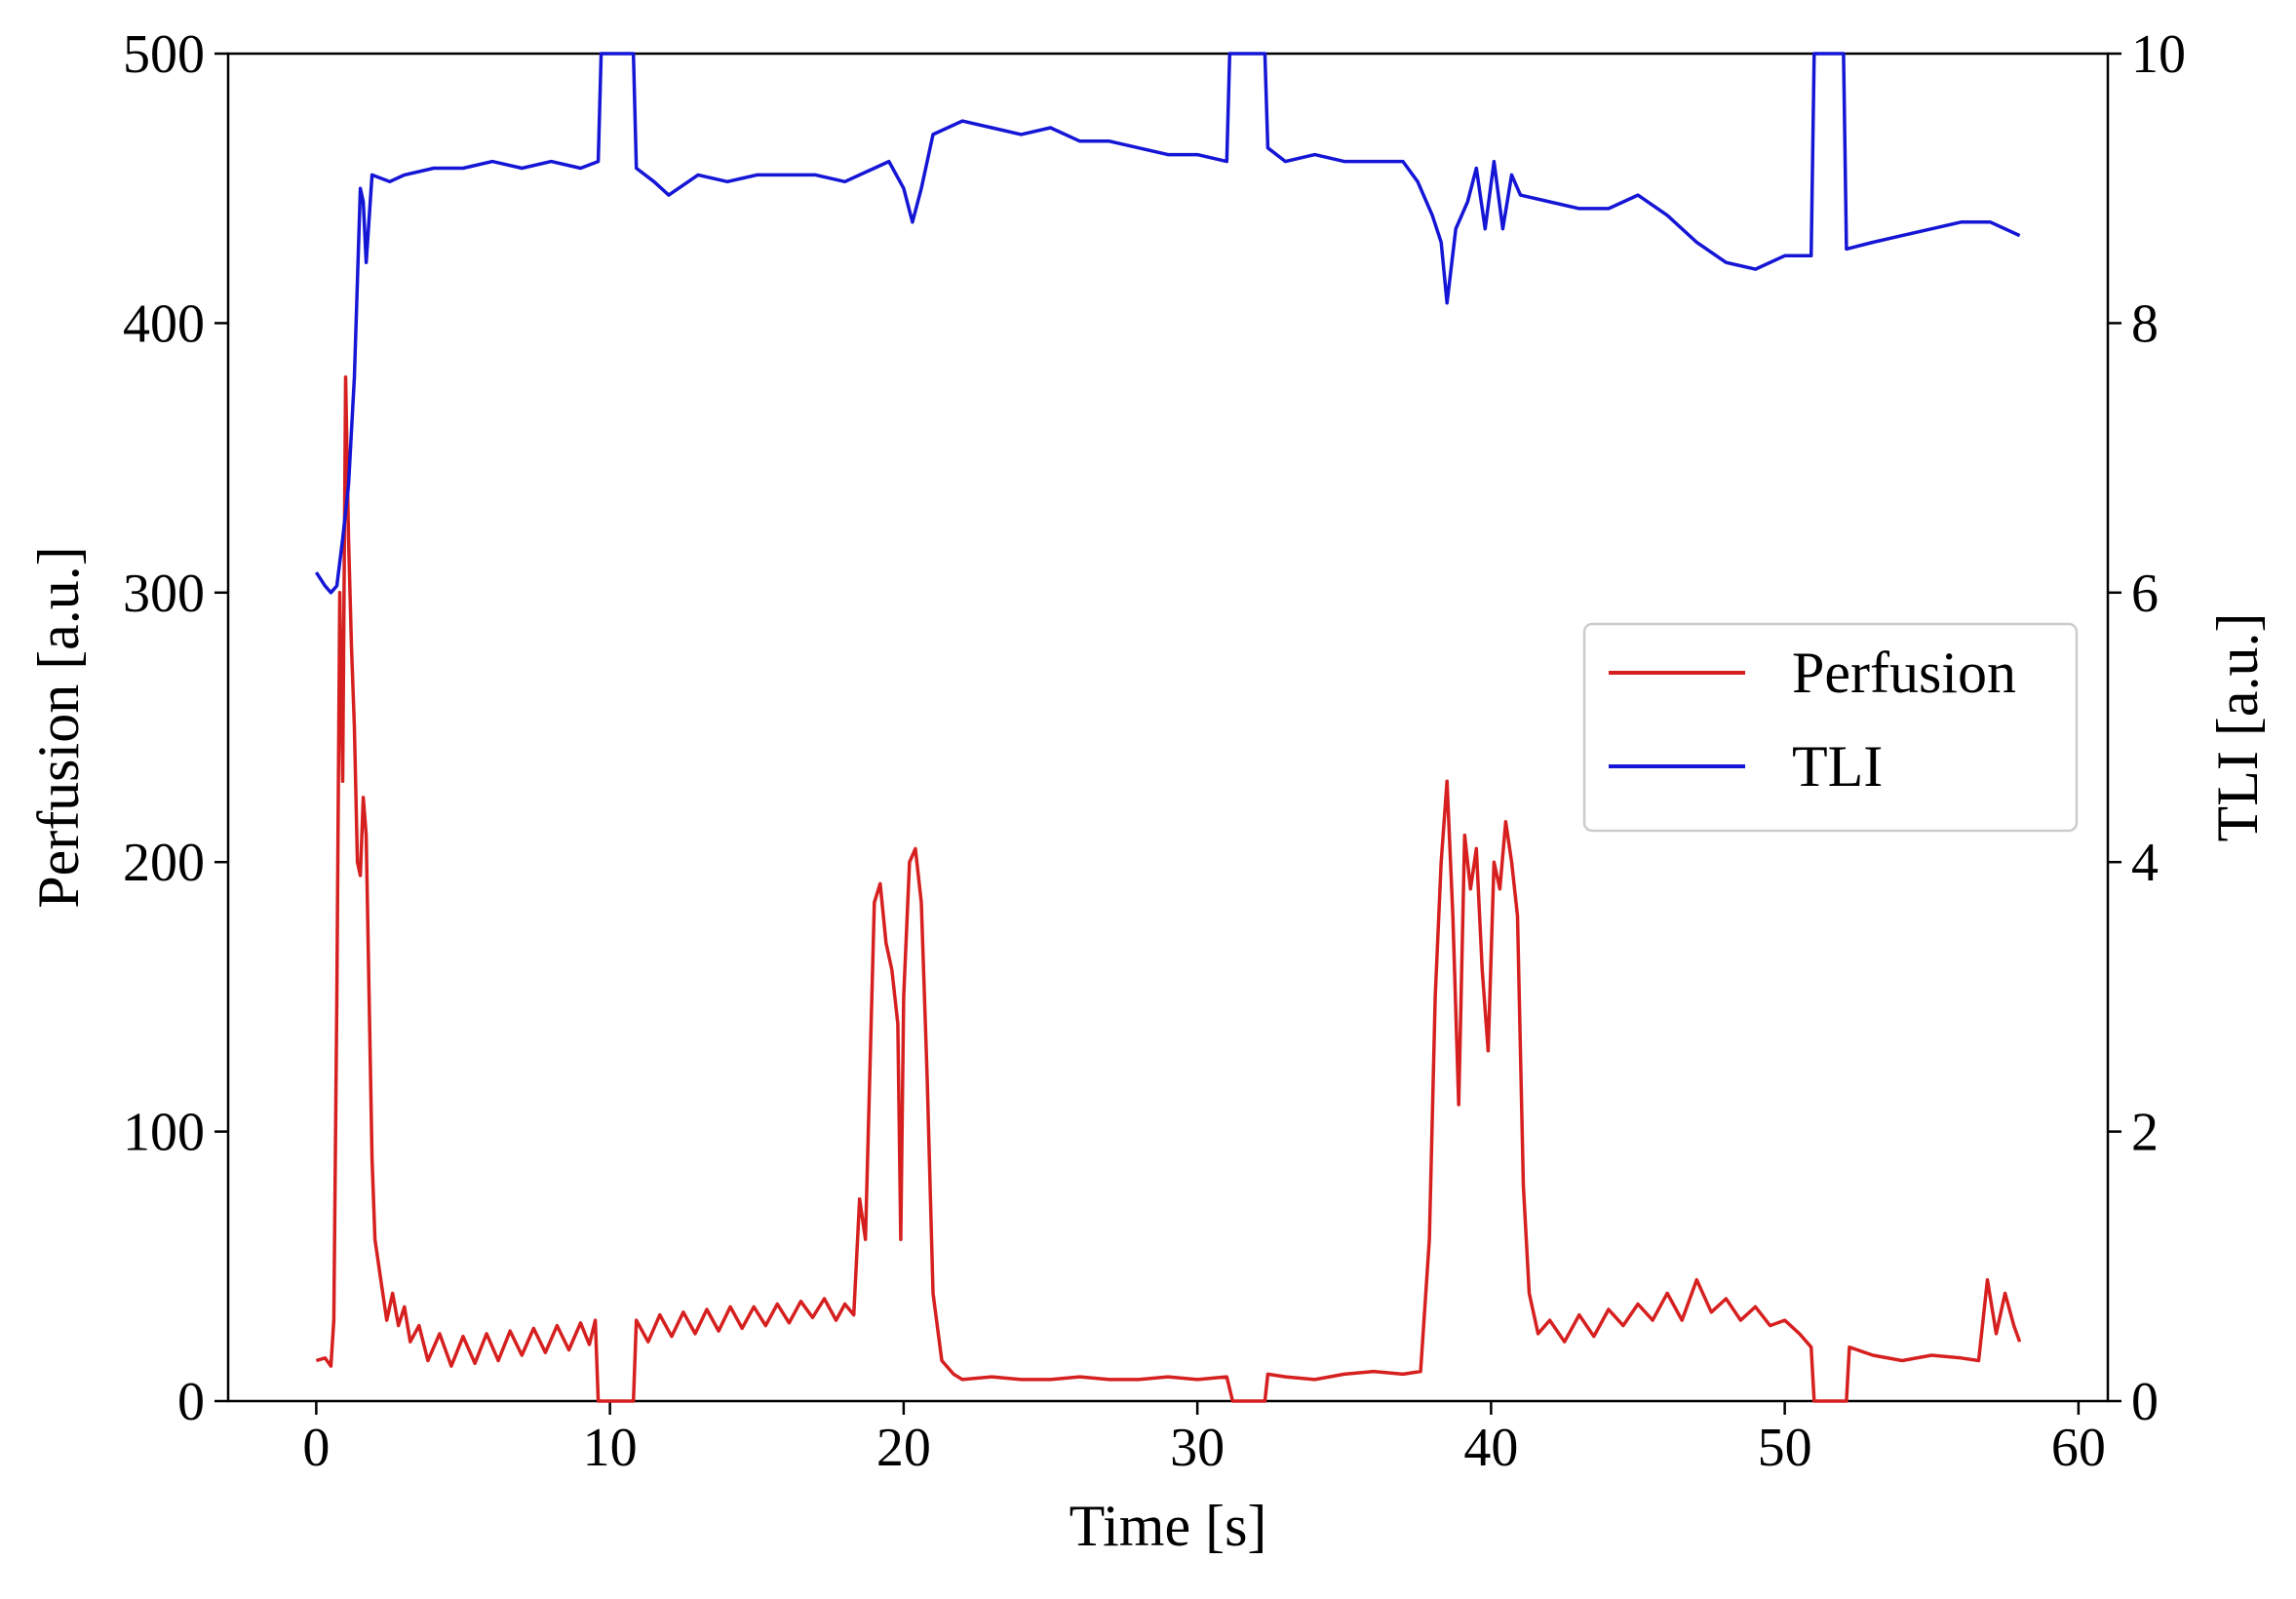 The height and width of the screenshot is (1599, 2296). I want to click on x-tick-label: 30, so click(1198, 1448).